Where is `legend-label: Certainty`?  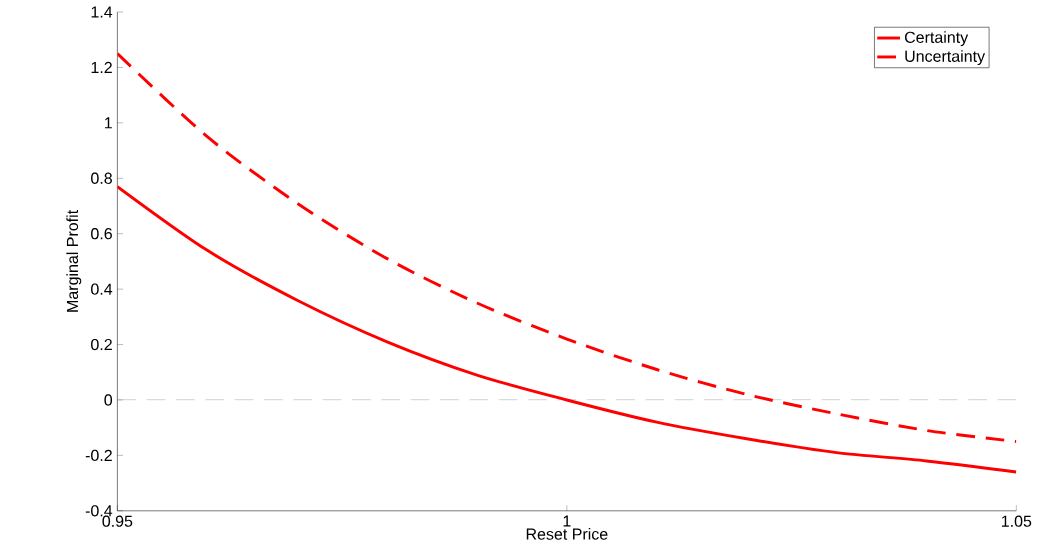 legend-label: Certainty is located at coordinates (936, 39).